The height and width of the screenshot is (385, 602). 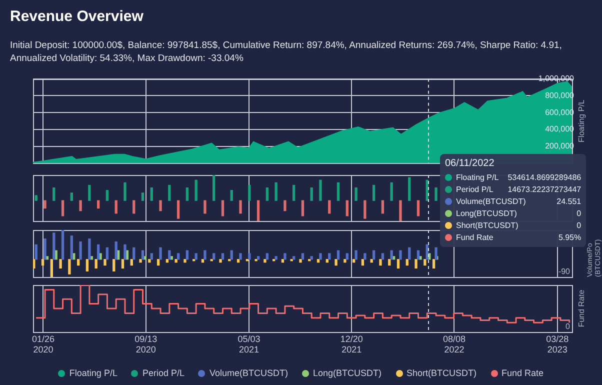 I want to click on legend-label: Short(BTCUSDT), so click(x=441, y=373).